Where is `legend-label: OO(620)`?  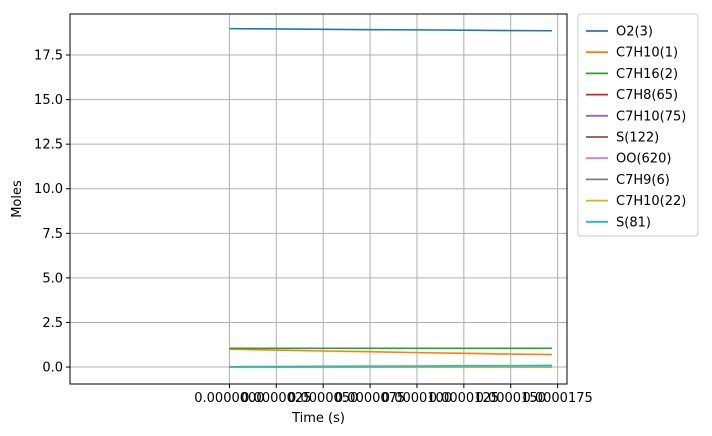
legend-label: OO(620) is located at coordinates (643, 159).